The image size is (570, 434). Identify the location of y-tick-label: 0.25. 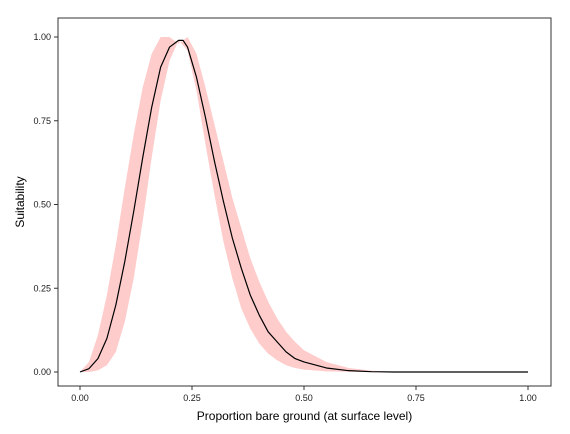
(42, 288).